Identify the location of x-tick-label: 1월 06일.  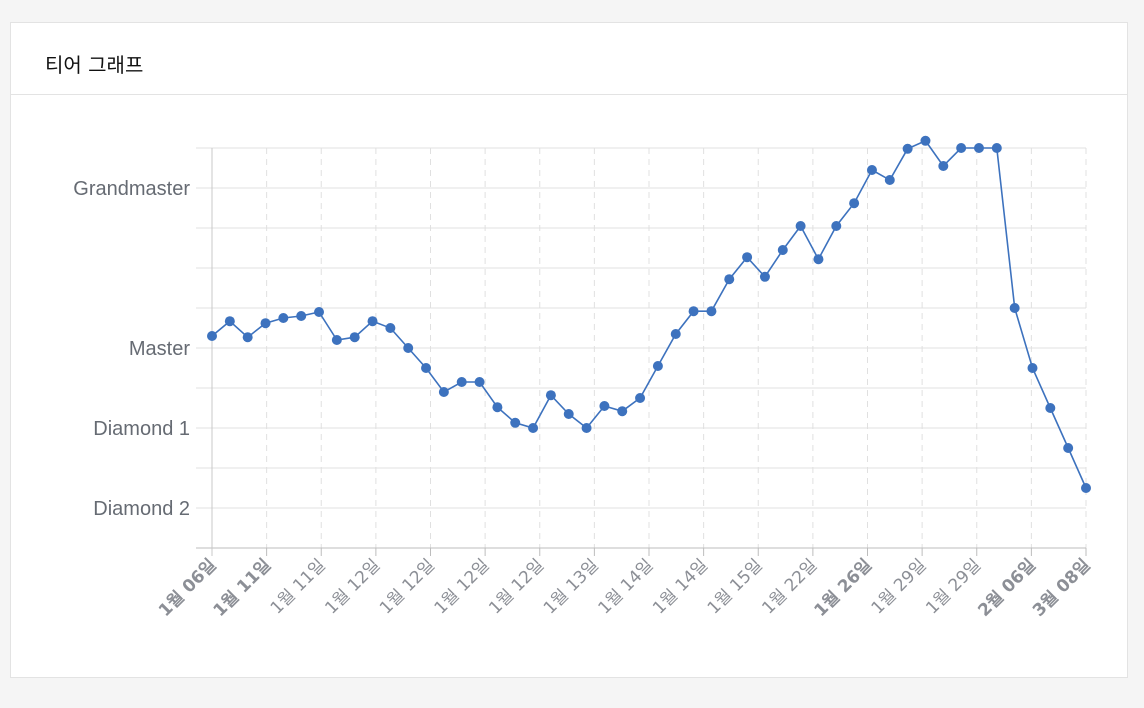
(188, 588).